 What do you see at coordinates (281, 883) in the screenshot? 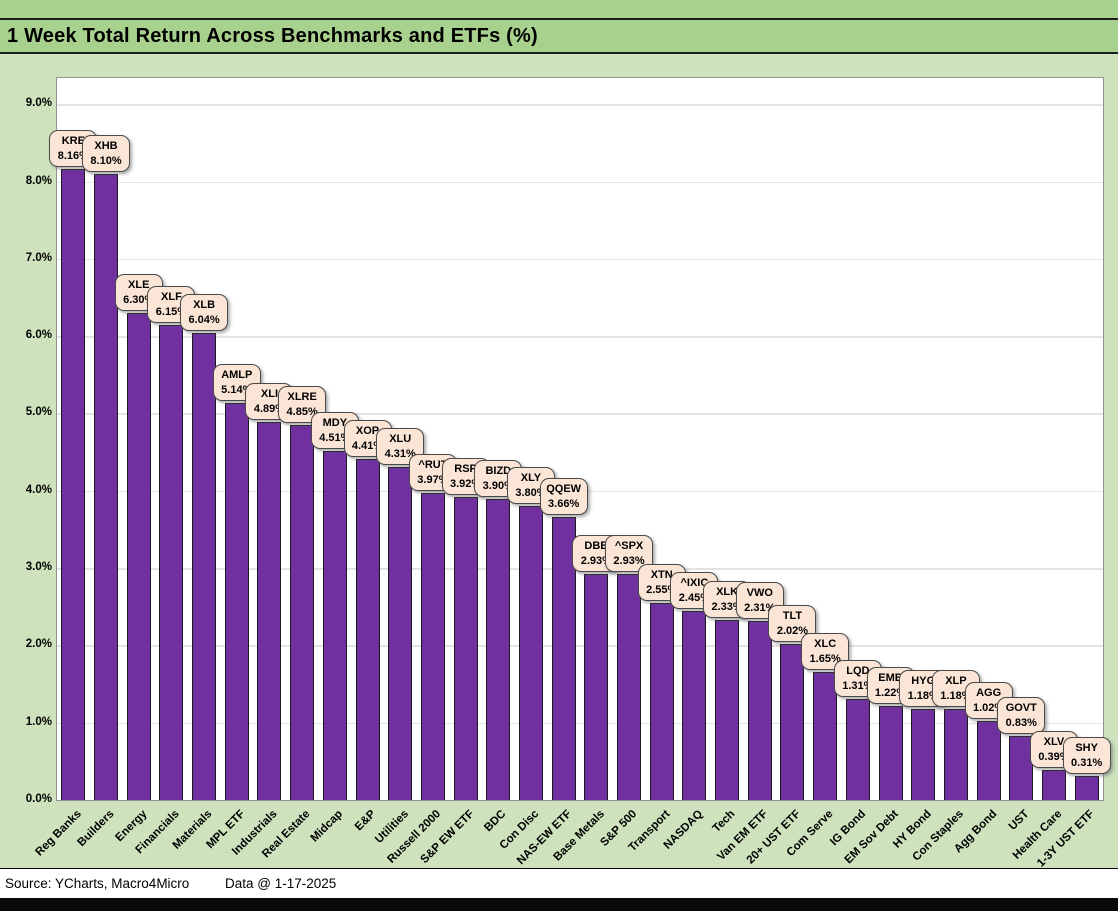
I see `footer-data-date: Data @ 1-17-2025` at bounding box center [281, 883].